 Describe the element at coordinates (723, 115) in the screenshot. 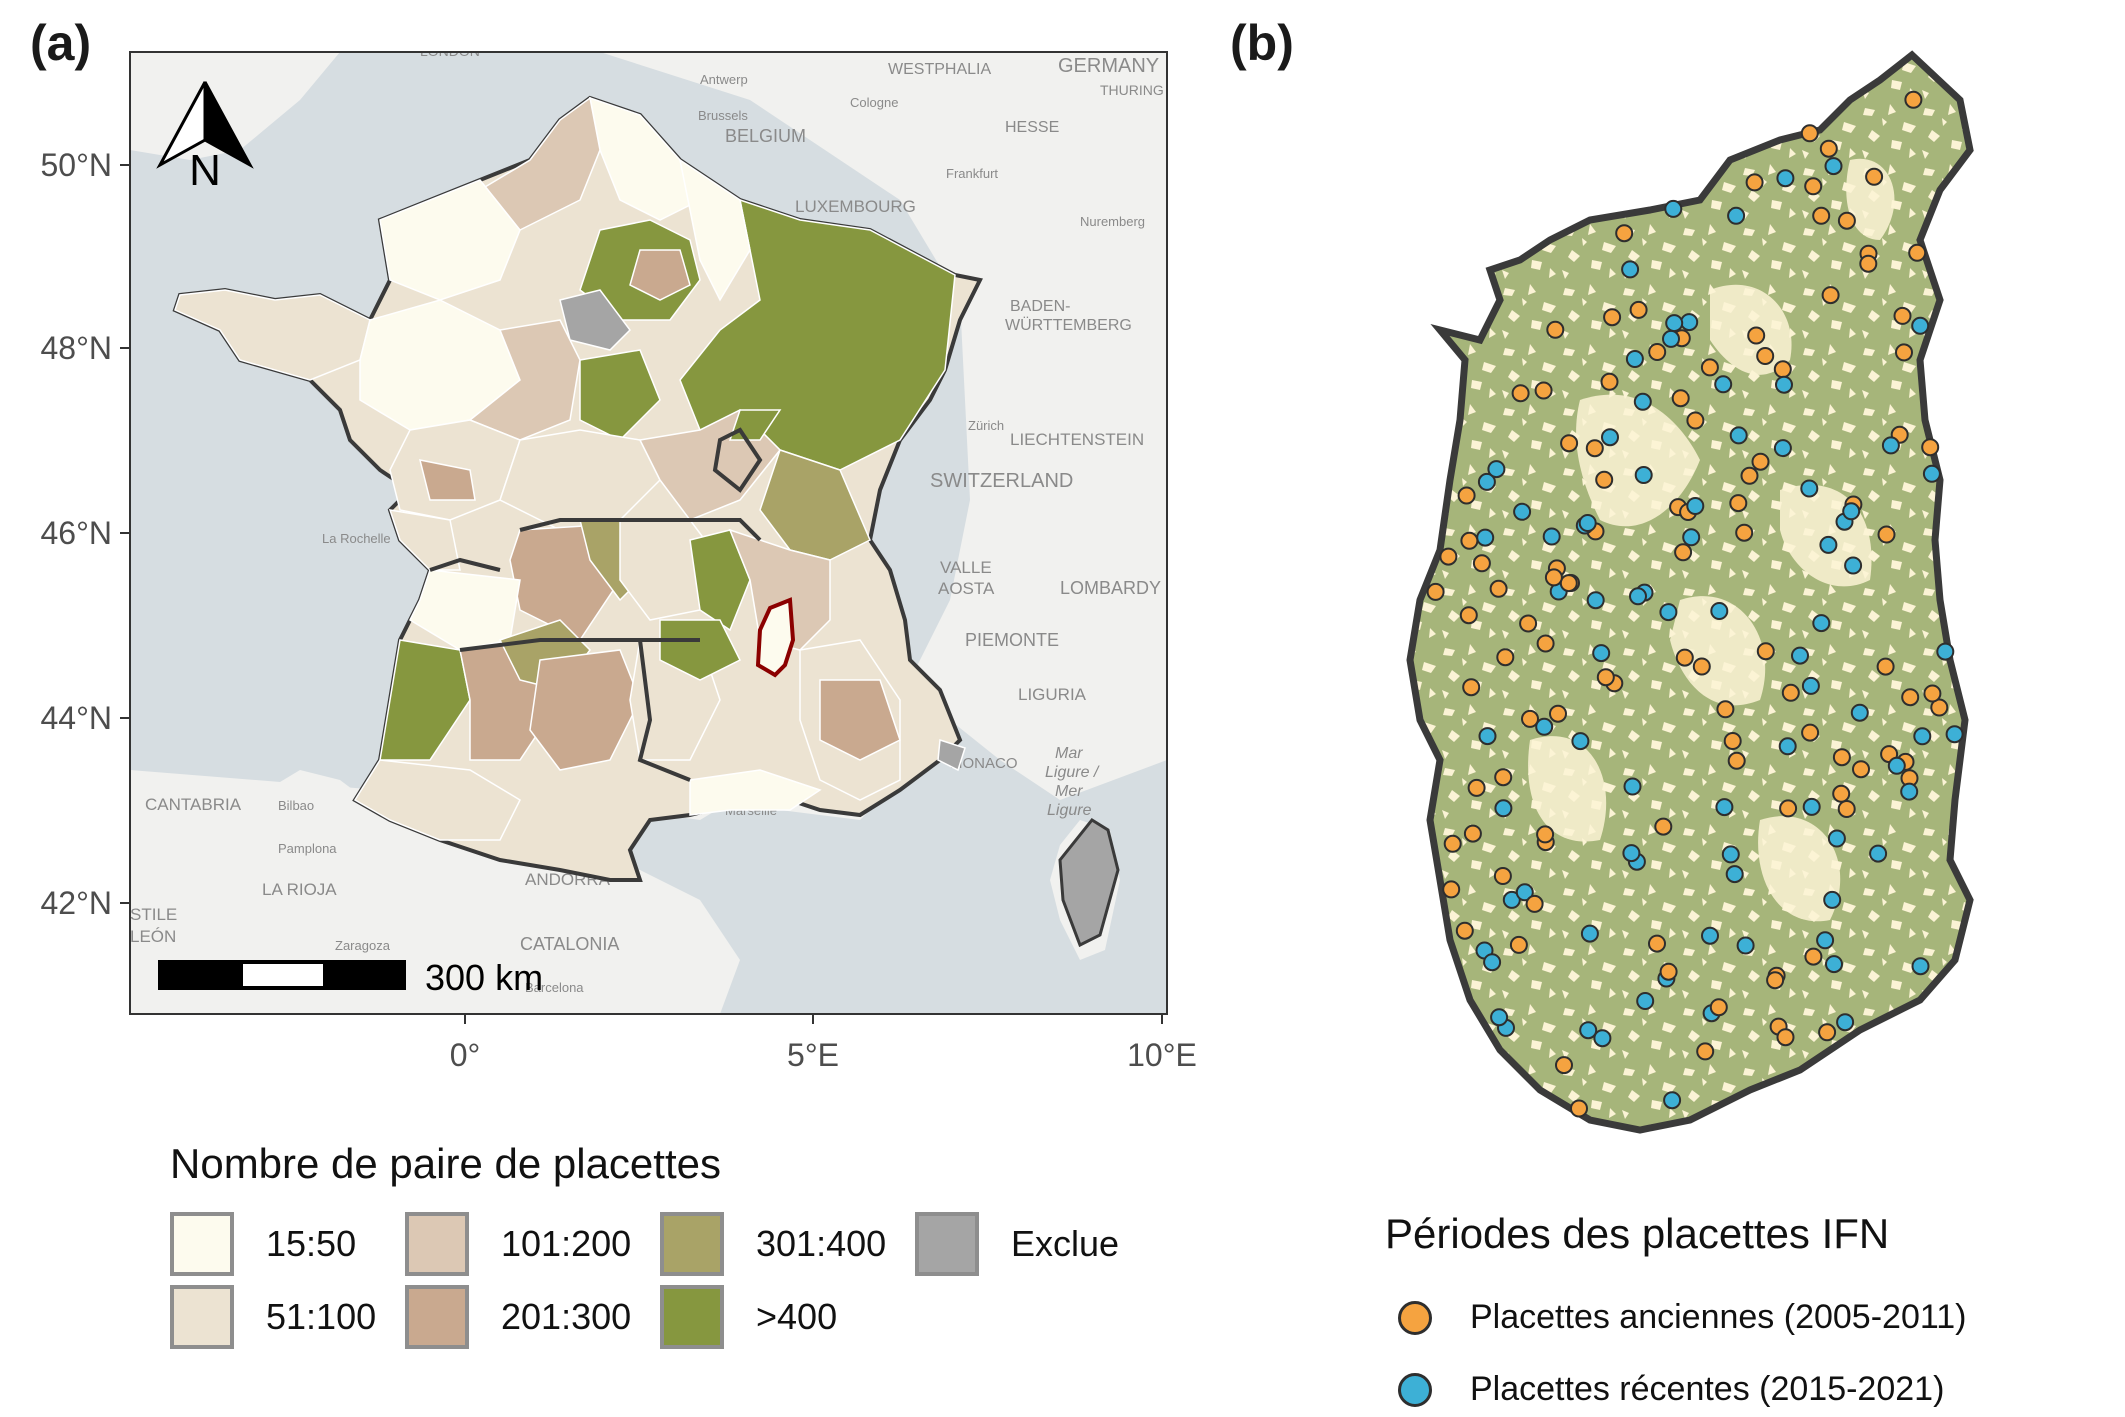

I see `basemap-label: Brussels` at that location.